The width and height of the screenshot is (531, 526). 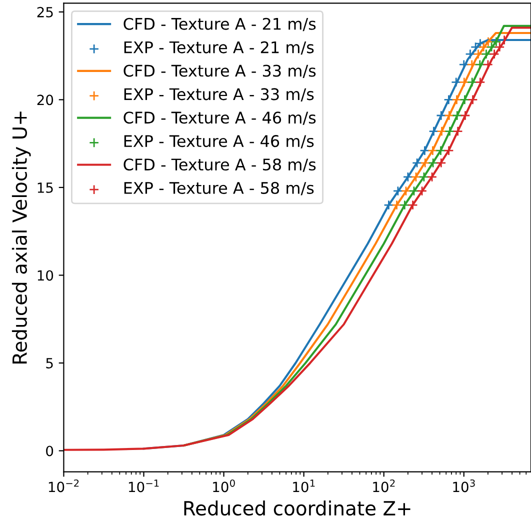 I want to click on x-tick-label: 10$^{3}$, so click(x=464, y=485).